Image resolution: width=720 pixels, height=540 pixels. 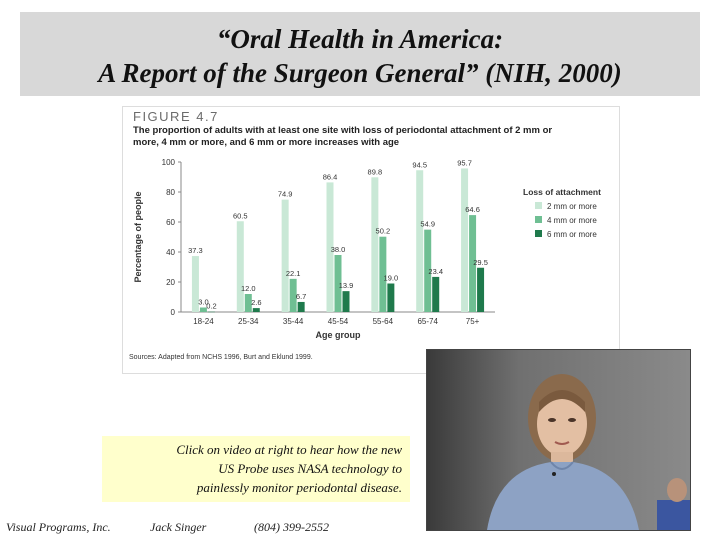 I want to click on data-label: 22.1, so click(x=293, y=273).